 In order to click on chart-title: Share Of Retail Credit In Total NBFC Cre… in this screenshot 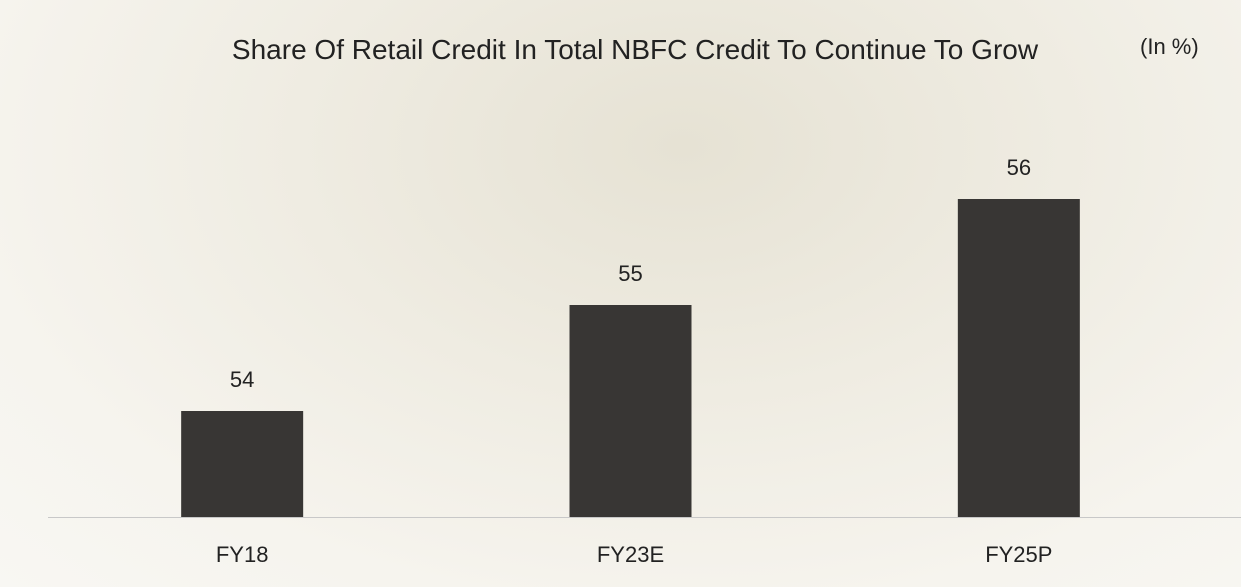, I will do `click(635, 49)`.